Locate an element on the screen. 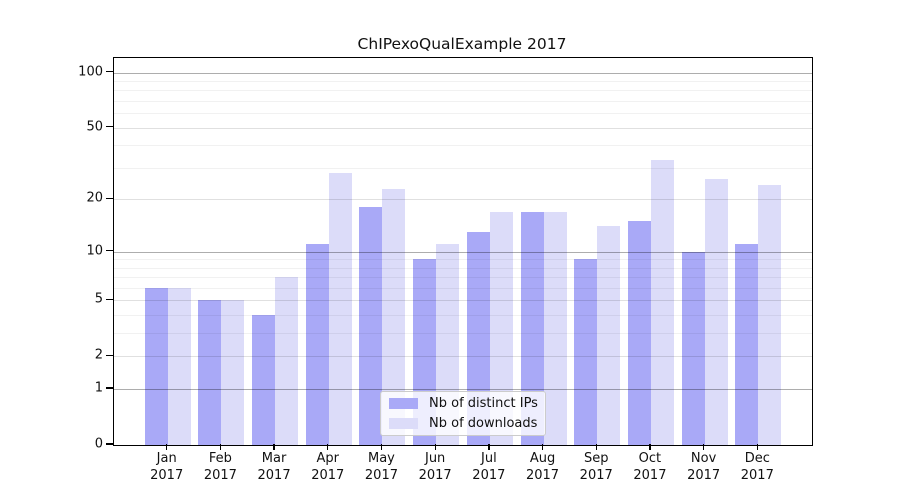 The image size is (900, 500). x-tick-label-feb: Feb 2017 is located at coordinates (220, 467).